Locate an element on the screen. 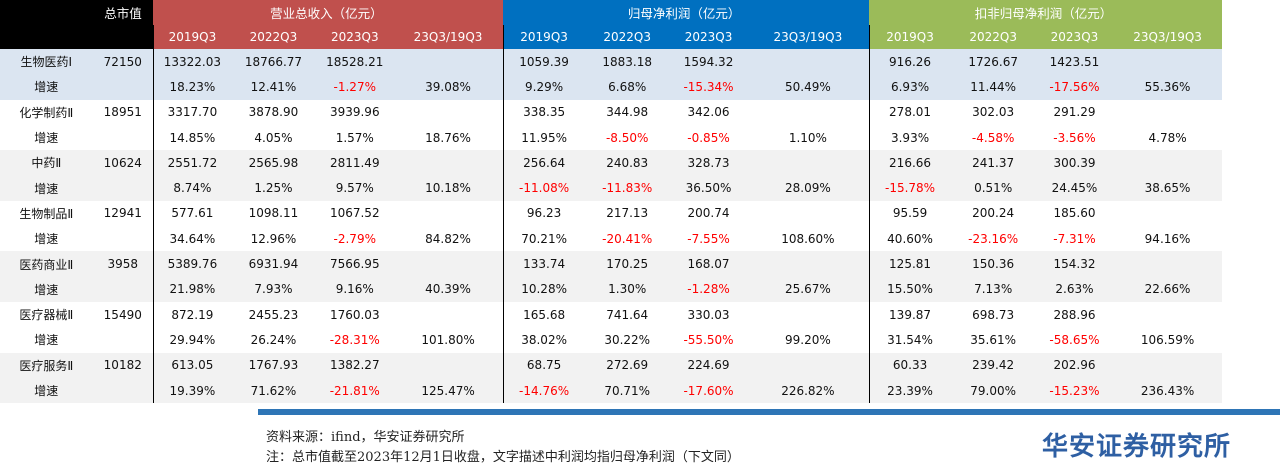  growth-cell: 23.39% is located at coordinates (912, 390).